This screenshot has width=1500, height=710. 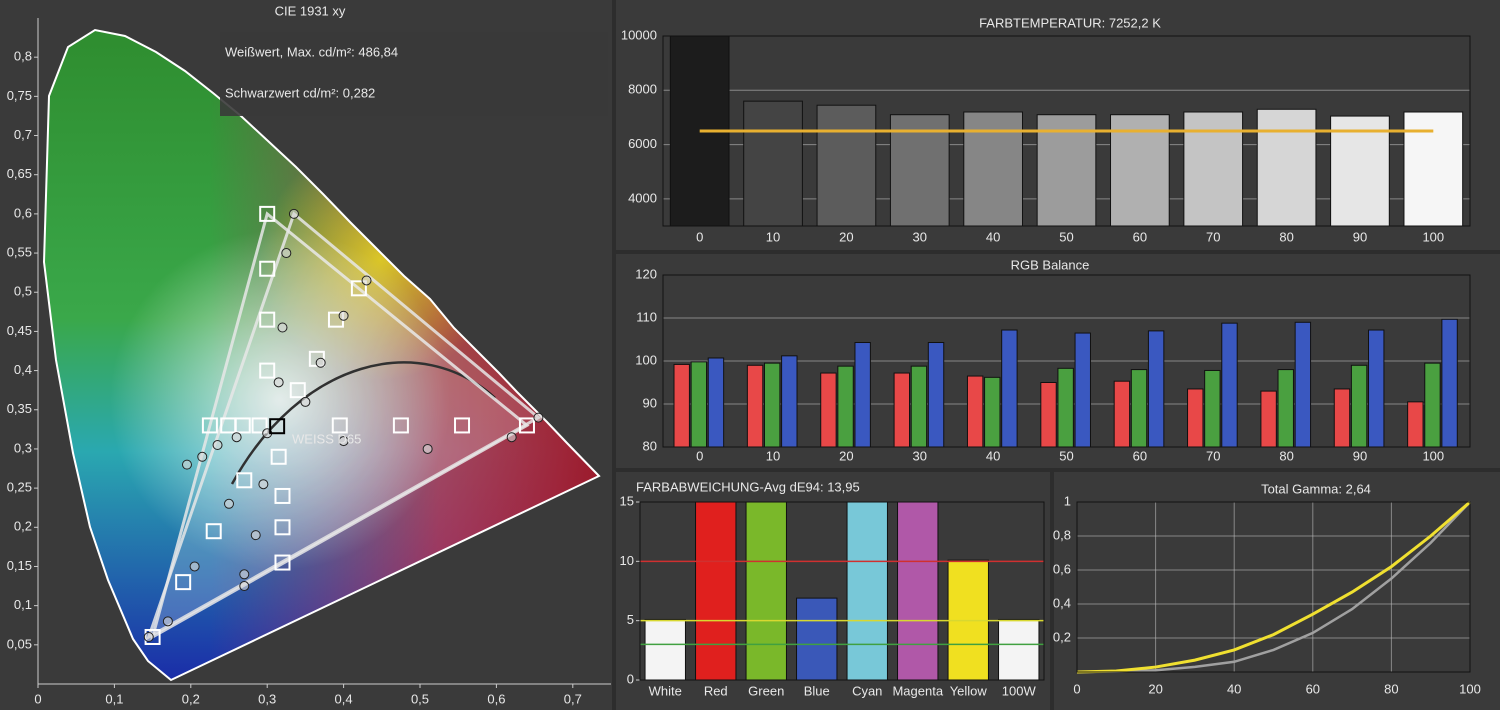 I want to click on y-tick-label: 0,05, so click(x=19, y=643).